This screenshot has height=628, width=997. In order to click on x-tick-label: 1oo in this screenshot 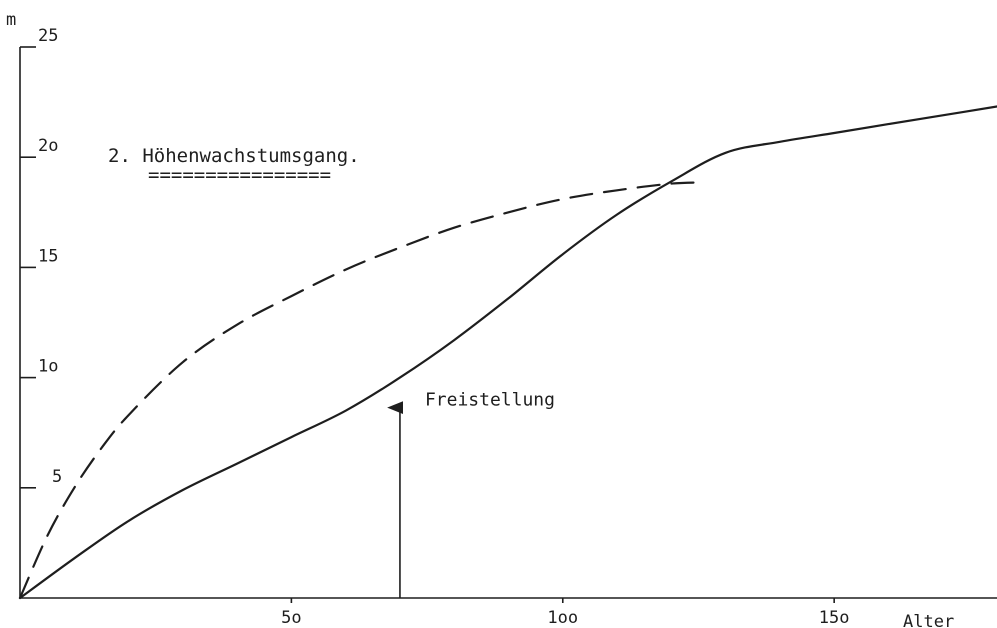, I will do `click(562, 618)`.